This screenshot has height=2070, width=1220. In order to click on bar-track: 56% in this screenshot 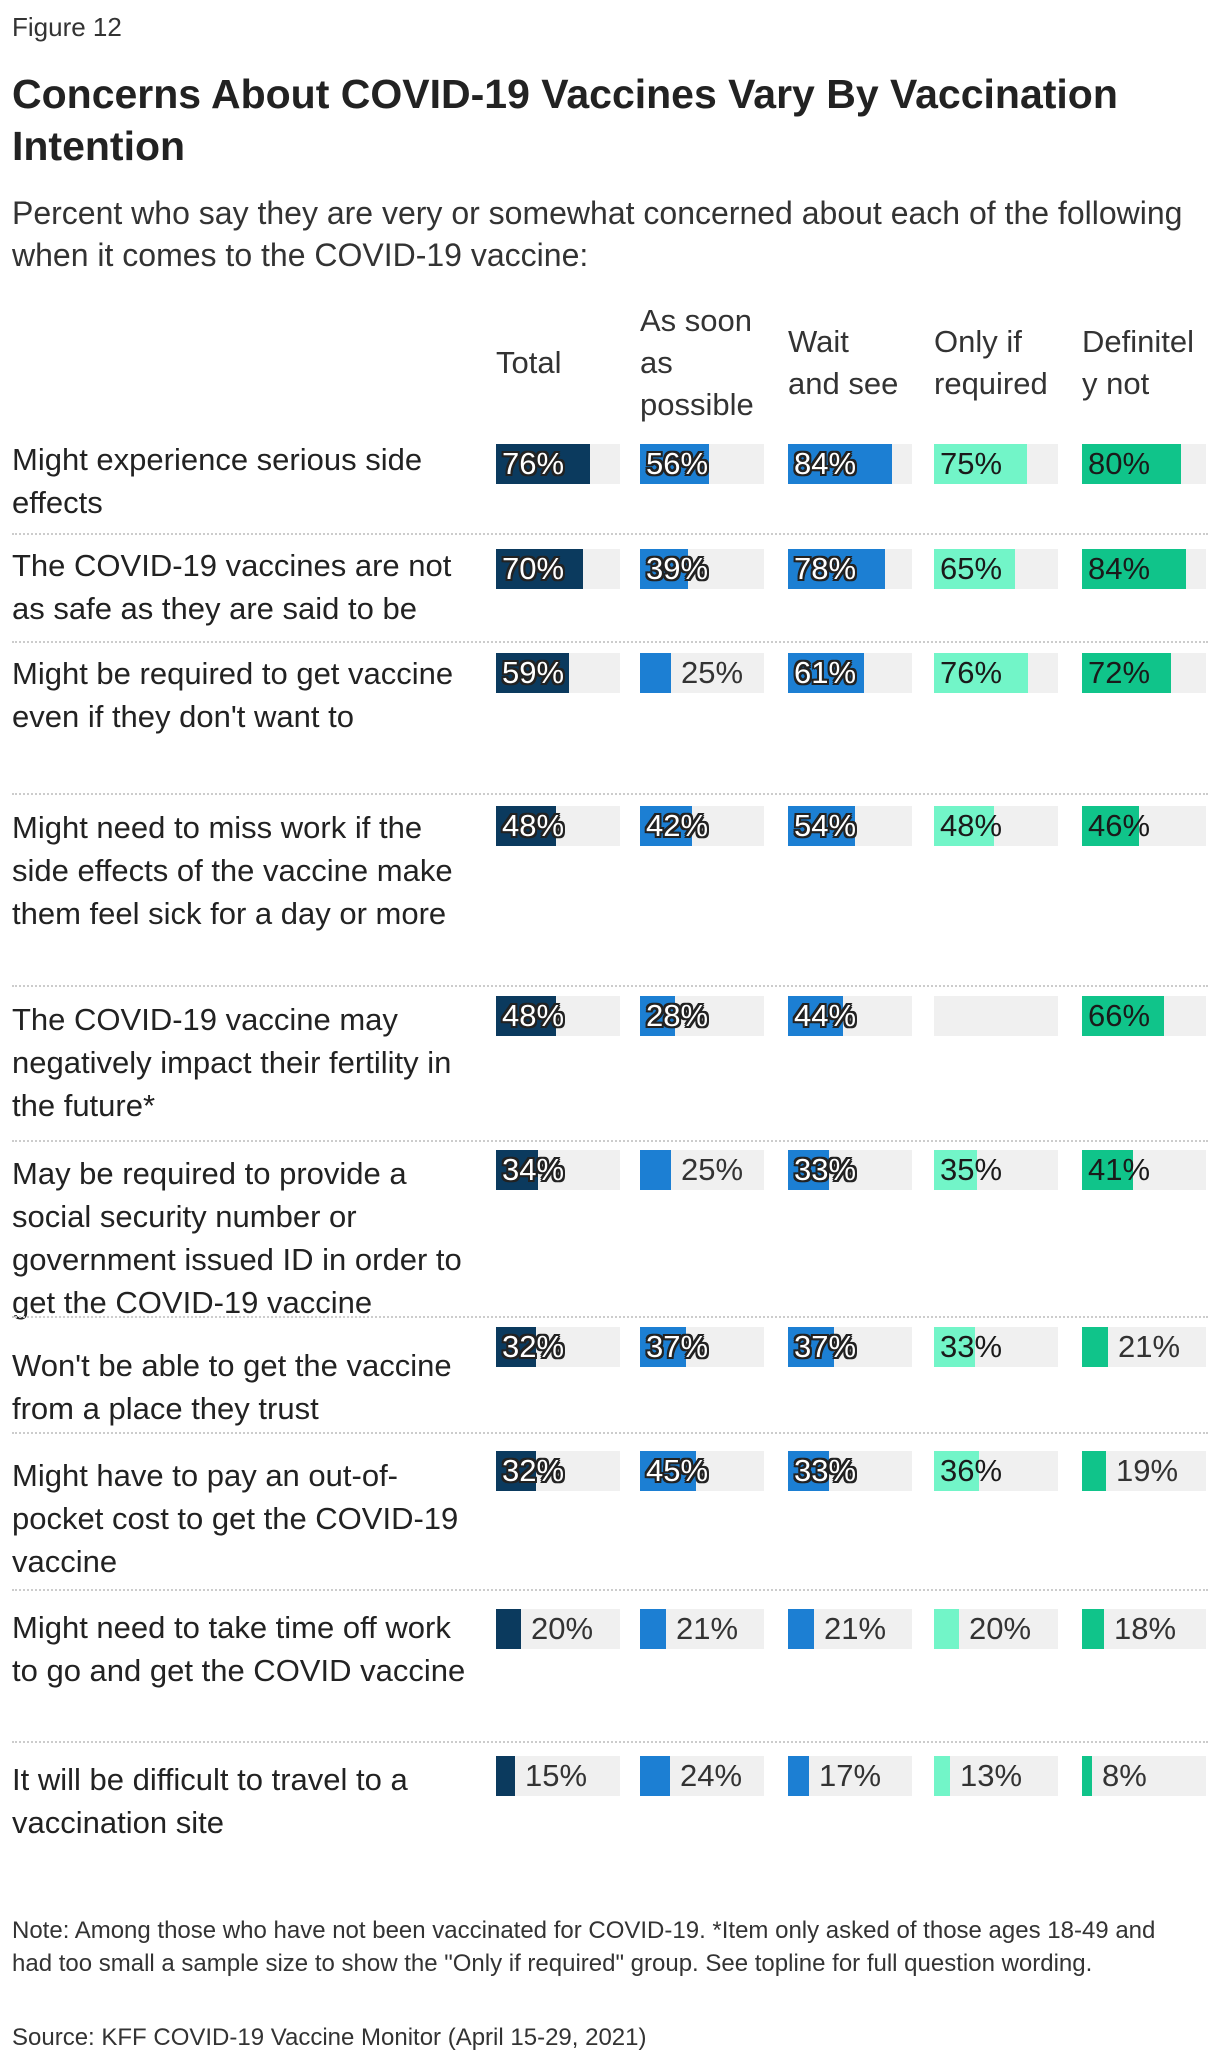, I will do `click(702, 464)`.